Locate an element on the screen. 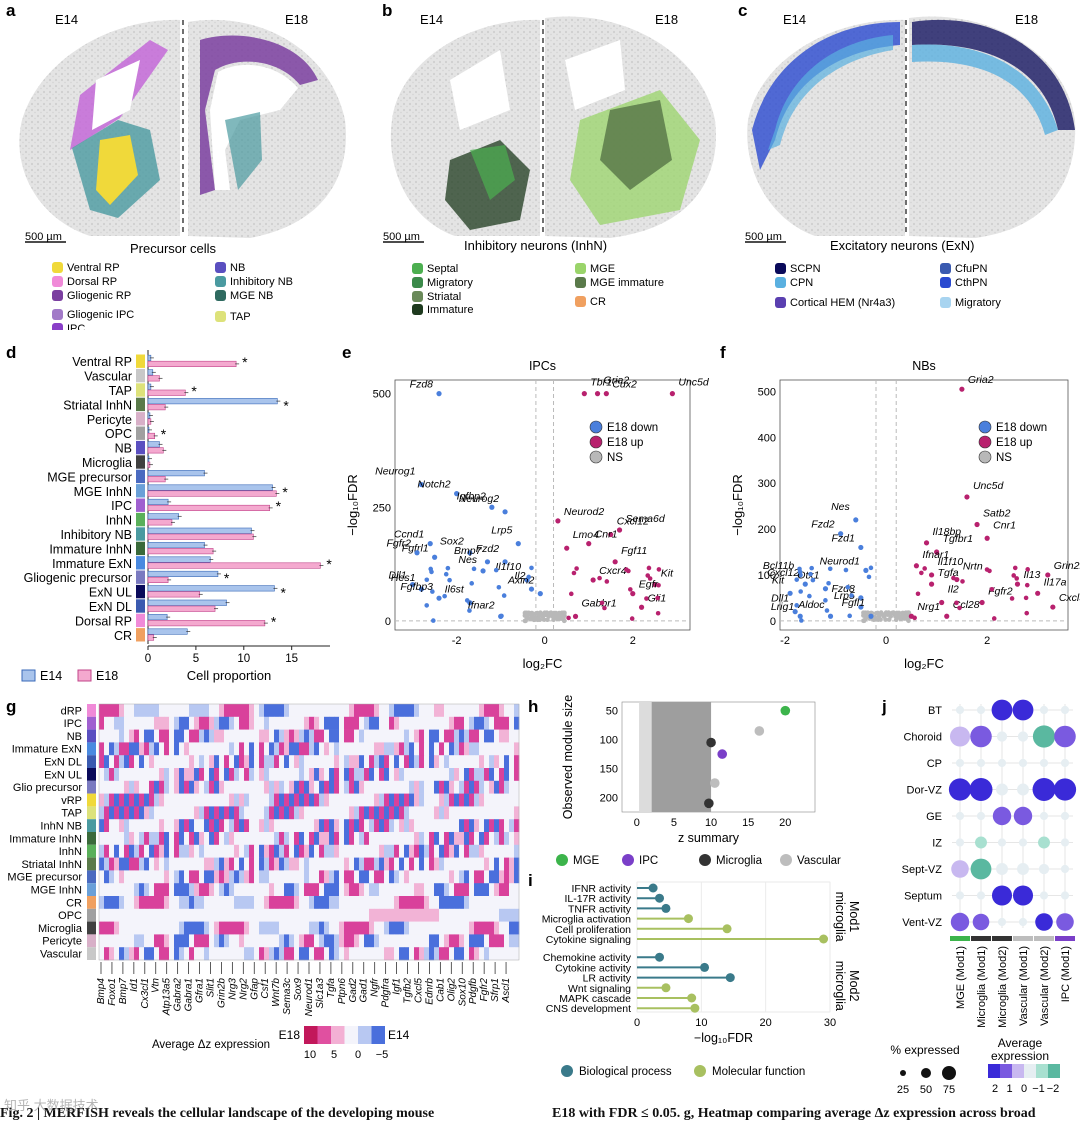 The image size is (1080, 1131). category-color-chip is located at coordinates (140, 476).